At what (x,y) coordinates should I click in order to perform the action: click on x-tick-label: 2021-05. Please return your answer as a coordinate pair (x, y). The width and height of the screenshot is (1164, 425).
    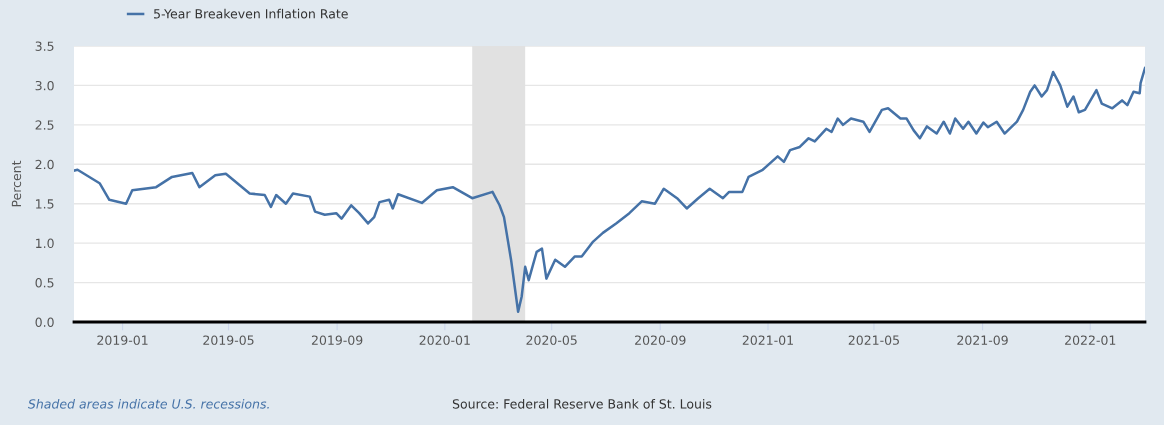
    Looking at the image, I should click on (873, 340).